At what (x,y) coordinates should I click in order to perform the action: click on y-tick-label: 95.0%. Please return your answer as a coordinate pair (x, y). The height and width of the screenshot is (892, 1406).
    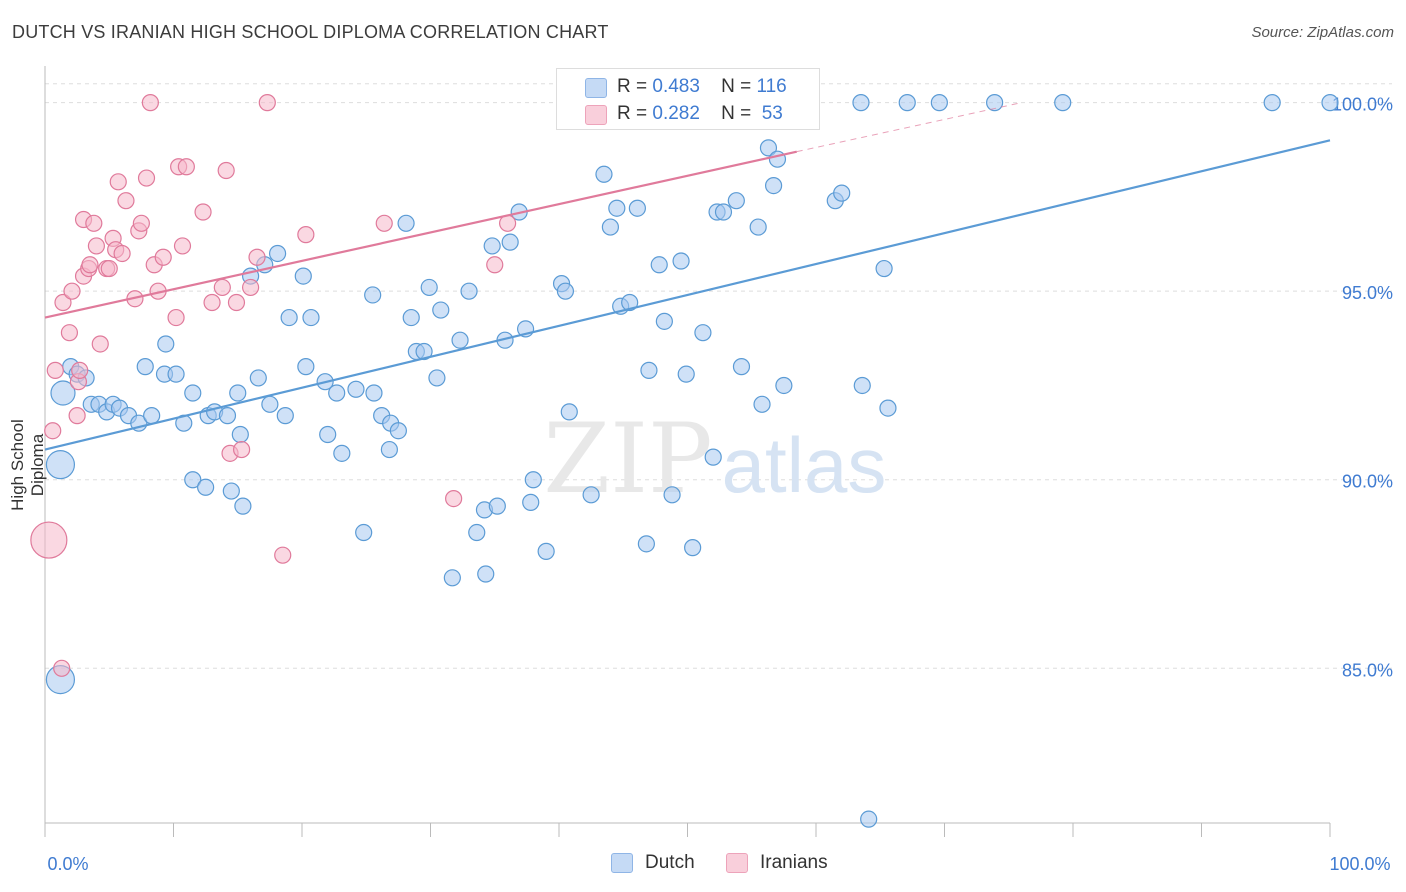
    Looking at the image, I should click on (1367, 293).